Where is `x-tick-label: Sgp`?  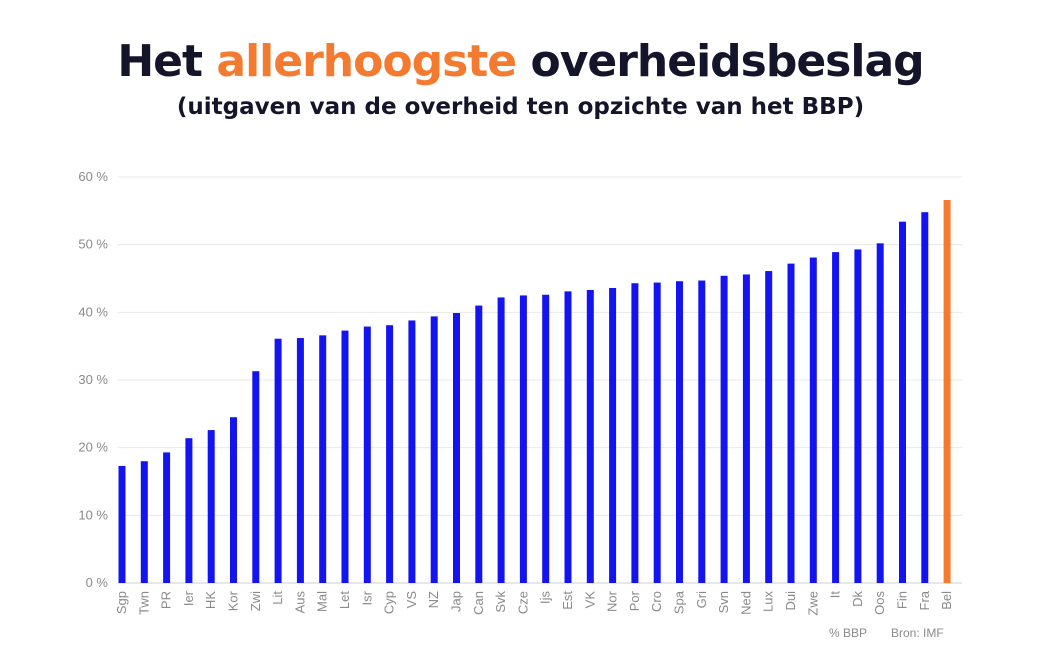
x-tick-label: Sgp is located at coordinates (121, 602).